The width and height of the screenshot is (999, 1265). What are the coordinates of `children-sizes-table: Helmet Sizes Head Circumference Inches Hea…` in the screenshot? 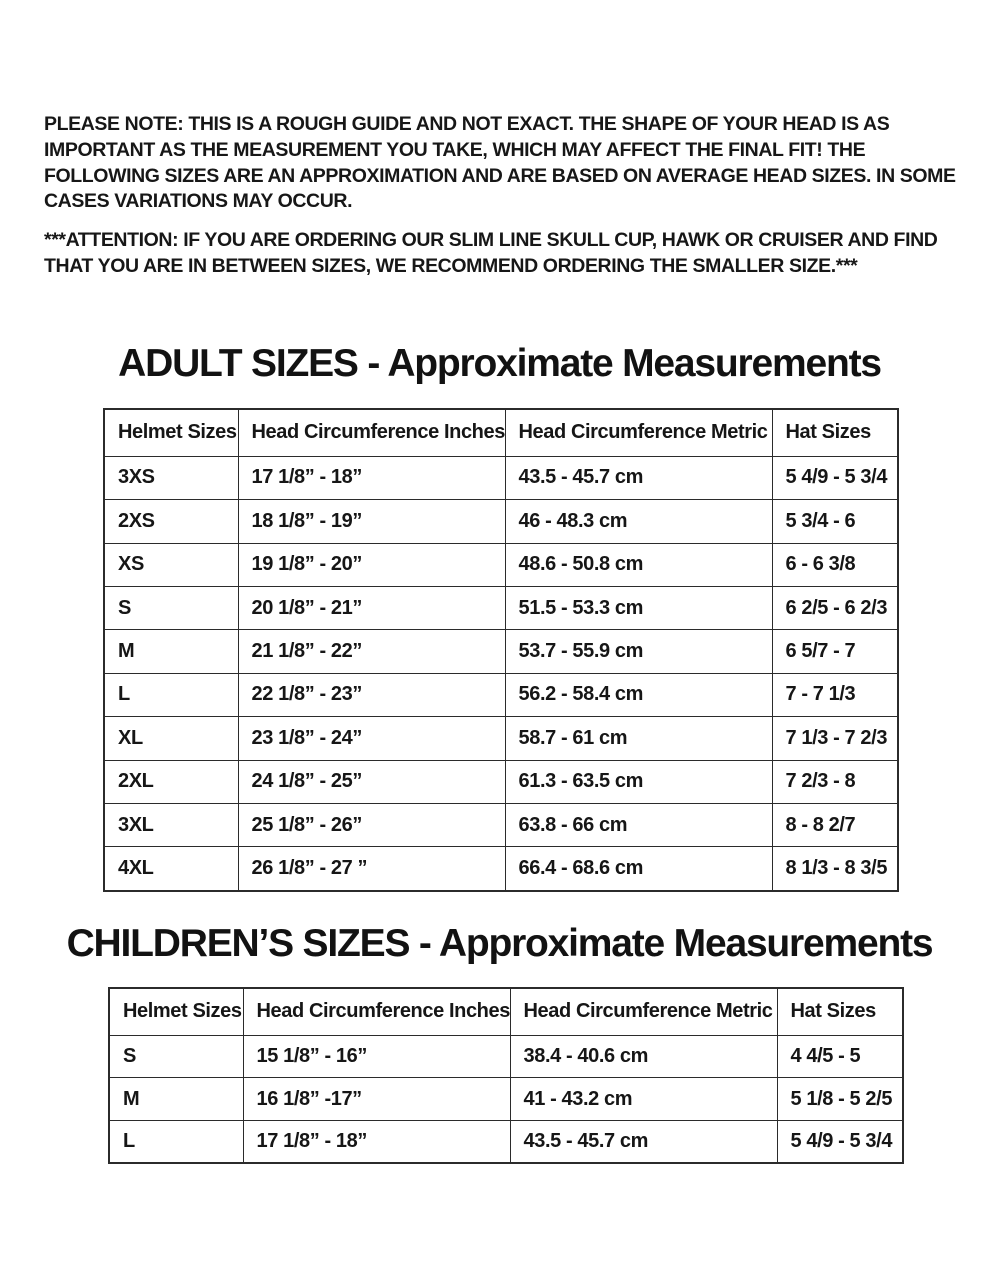 It's located at (506, 1075).